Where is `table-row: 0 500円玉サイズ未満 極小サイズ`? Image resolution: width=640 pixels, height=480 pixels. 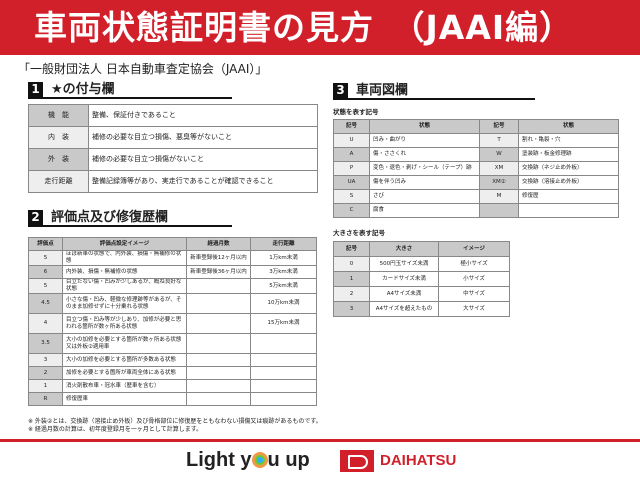 table-row: 0 500円玉サイズ未満 極小サイズ is located at coordinates (421, 264).